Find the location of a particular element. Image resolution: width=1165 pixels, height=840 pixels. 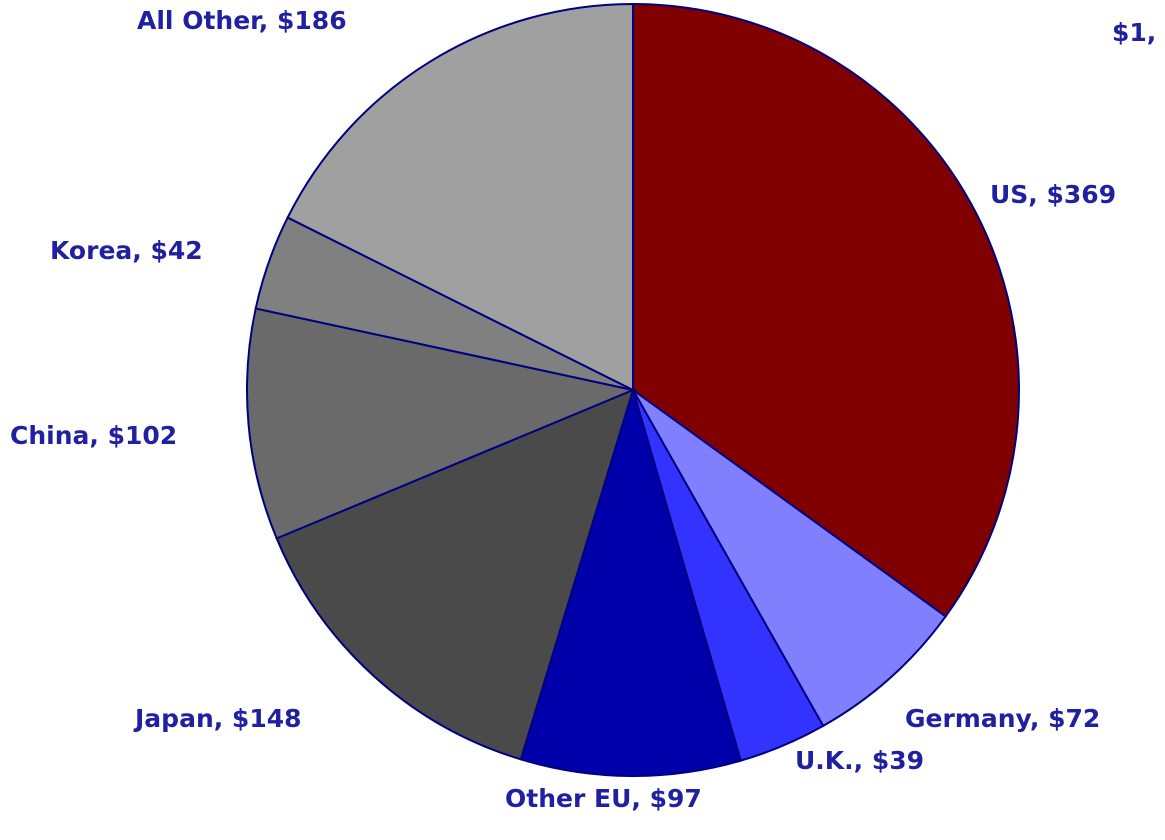

slice-label: US, $369 is located at coordinates (1053, 194).